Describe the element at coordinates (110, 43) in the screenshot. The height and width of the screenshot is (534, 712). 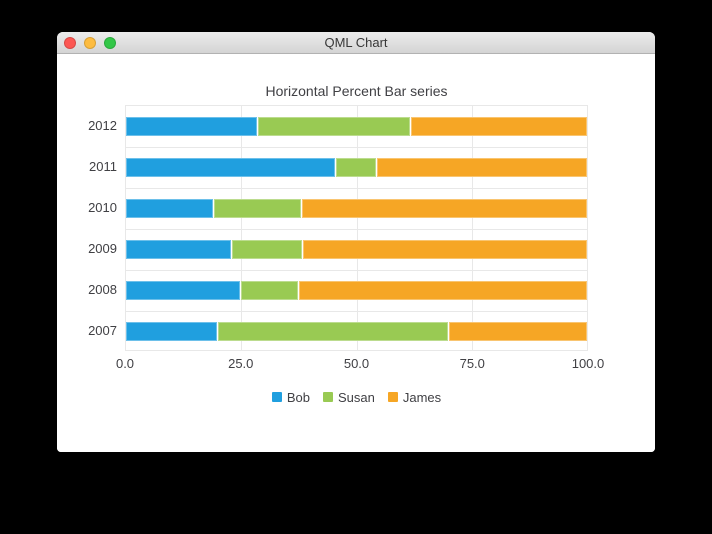
I see `zoom-button` at that location.